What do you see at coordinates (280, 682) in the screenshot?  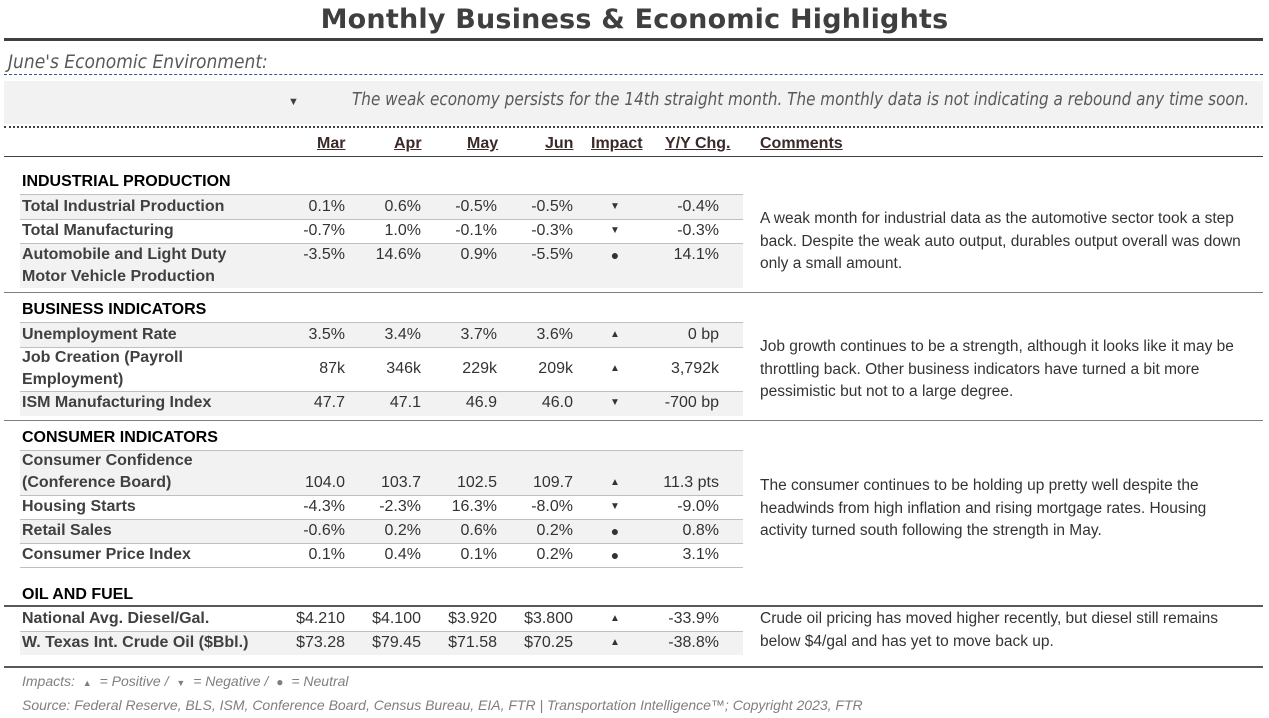 I see `circle-icon: ●` at bounding box center [280, 682].